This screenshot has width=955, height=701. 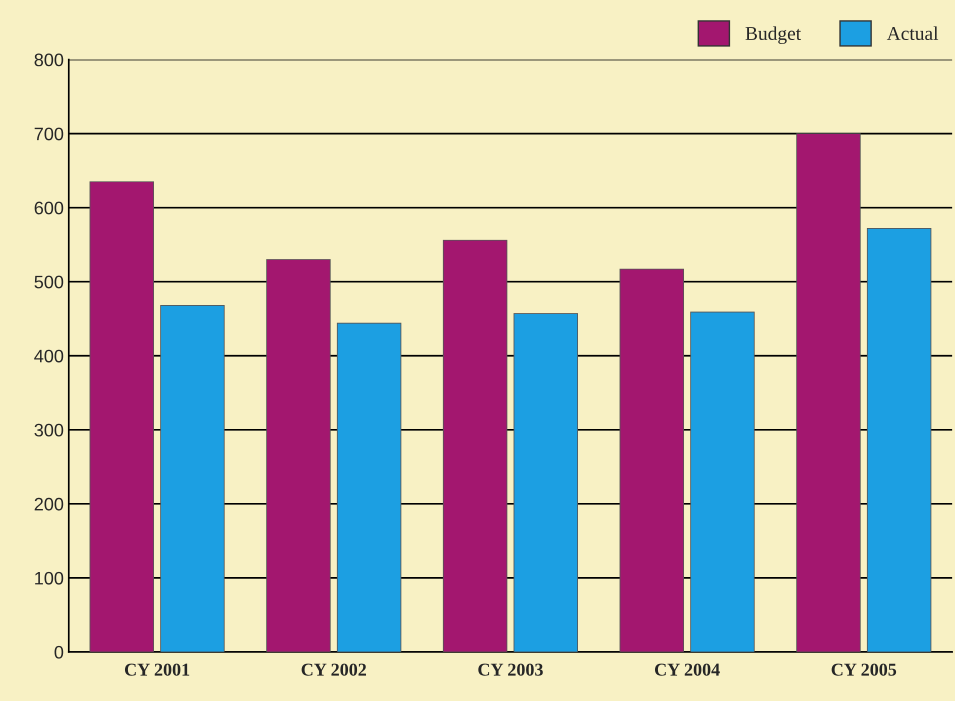 I want to click on y-tick-label: 100, so click(x=49, y=578).